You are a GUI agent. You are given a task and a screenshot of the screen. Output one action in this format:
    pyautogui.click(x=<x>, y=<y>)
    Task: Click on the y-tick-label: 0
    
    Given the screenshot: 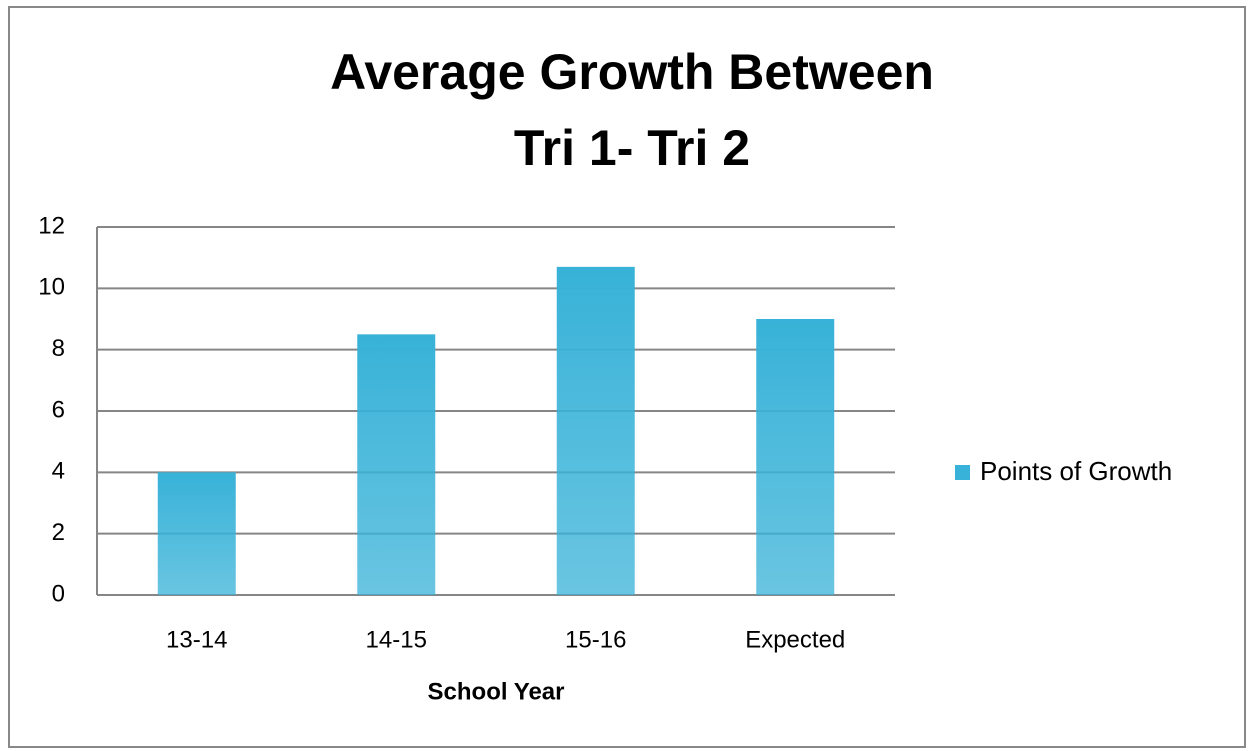 What is the action you would take?
    pyautogui.click(x=58, y=593)
    